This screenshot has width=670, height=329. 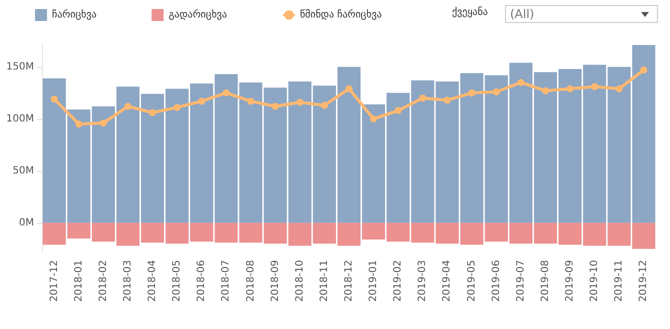 What do you see at coordinates (324, 281) in the screenshot?
I see `x-tick-label: 2018-11` at bounding box center [324, 281].